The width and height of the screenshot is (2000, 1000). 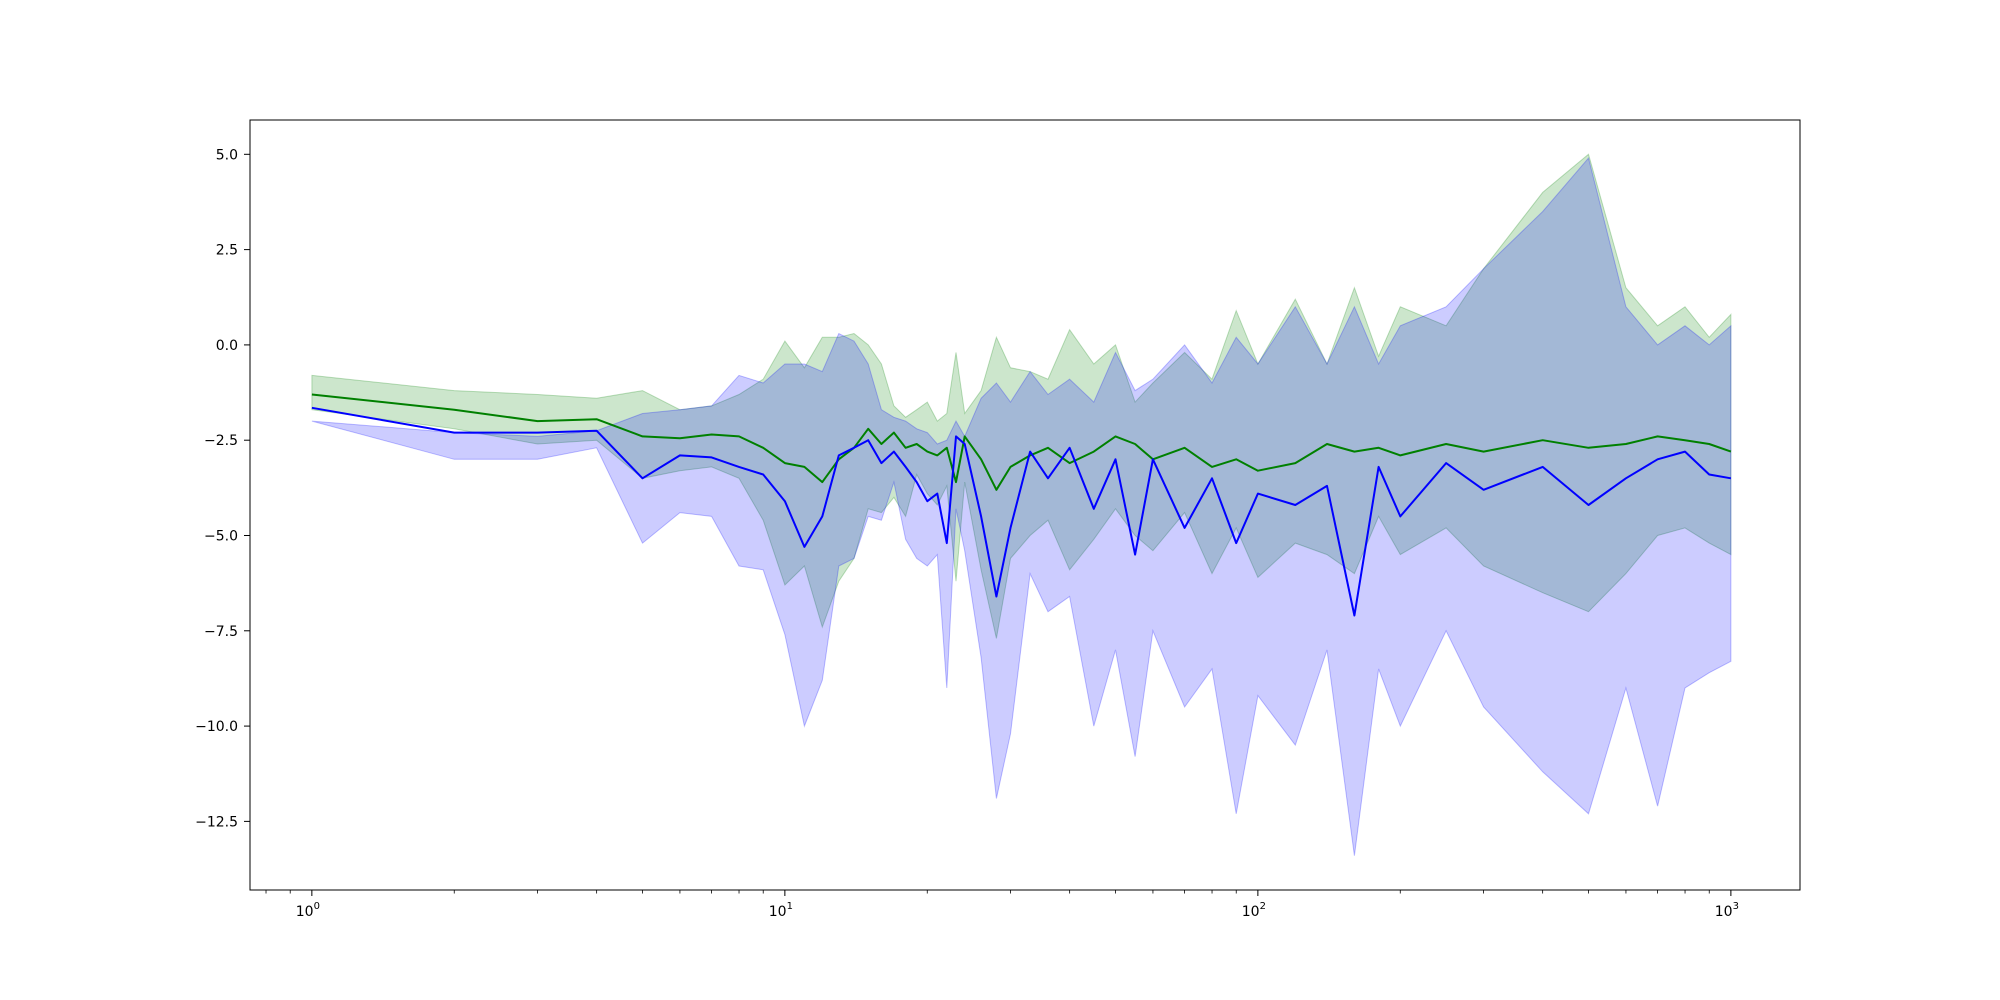 I want to click on y-tick-label-0: 5.0, so click(x=227, y=155).